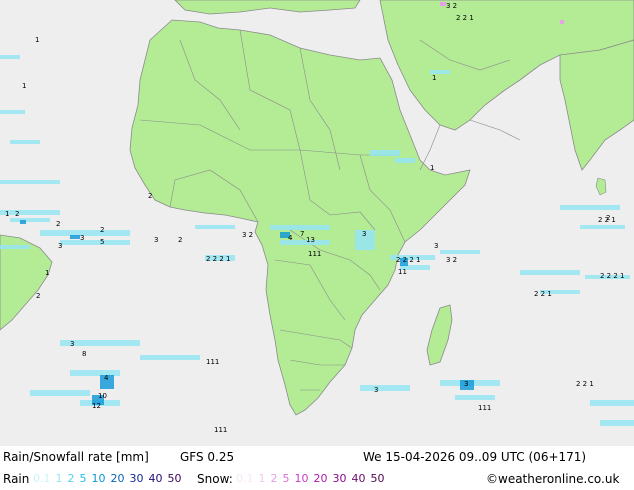  What do you see at coordinates (475, 457) in the screenshot?
I see `valid-time: We 15-04-2026 09..09 UTC (06+171)` at bounding box center [475, 457].